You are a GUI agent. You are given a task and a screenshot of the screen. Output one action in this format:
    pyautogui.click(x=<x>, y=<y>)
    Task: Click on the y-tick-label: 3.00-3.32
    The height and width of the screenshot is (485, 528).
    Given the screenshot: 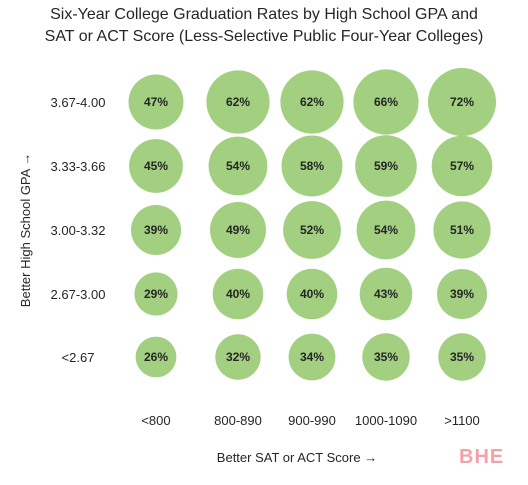 What is the action you would take?
    pyautogui.click(x=78, y=230)
    